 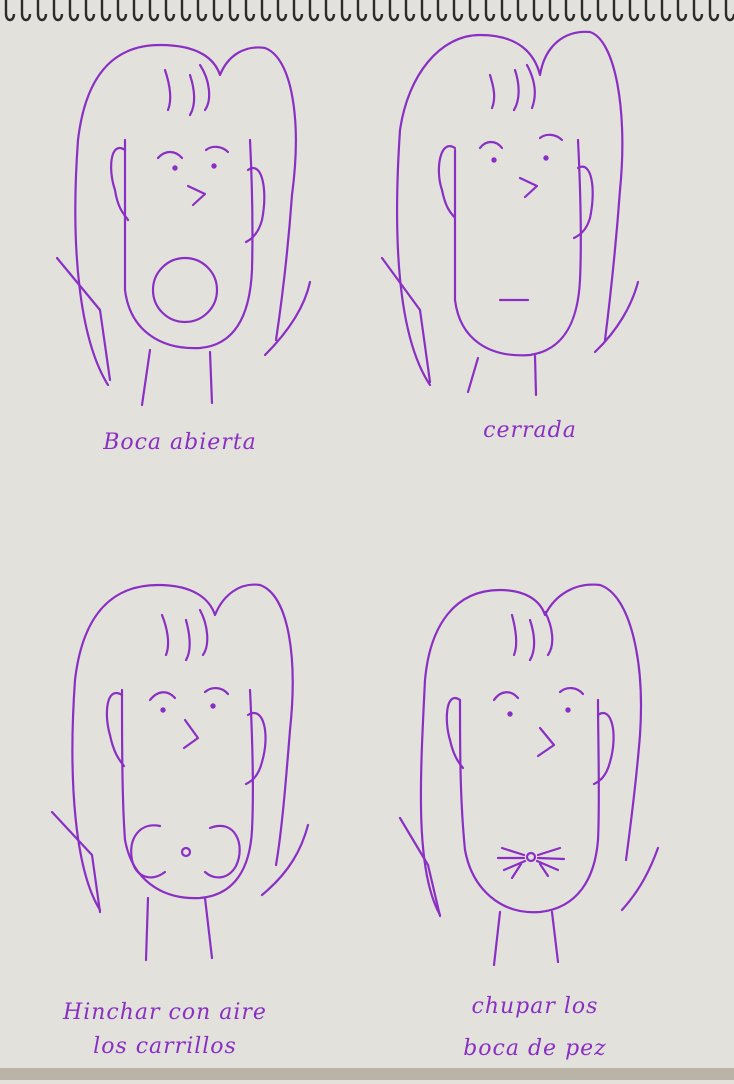 What do you see at coordinates (165, 1012) in the screenshot?
I see `caption-line: Hinchar con aire` at bounding box center [165, 1012].